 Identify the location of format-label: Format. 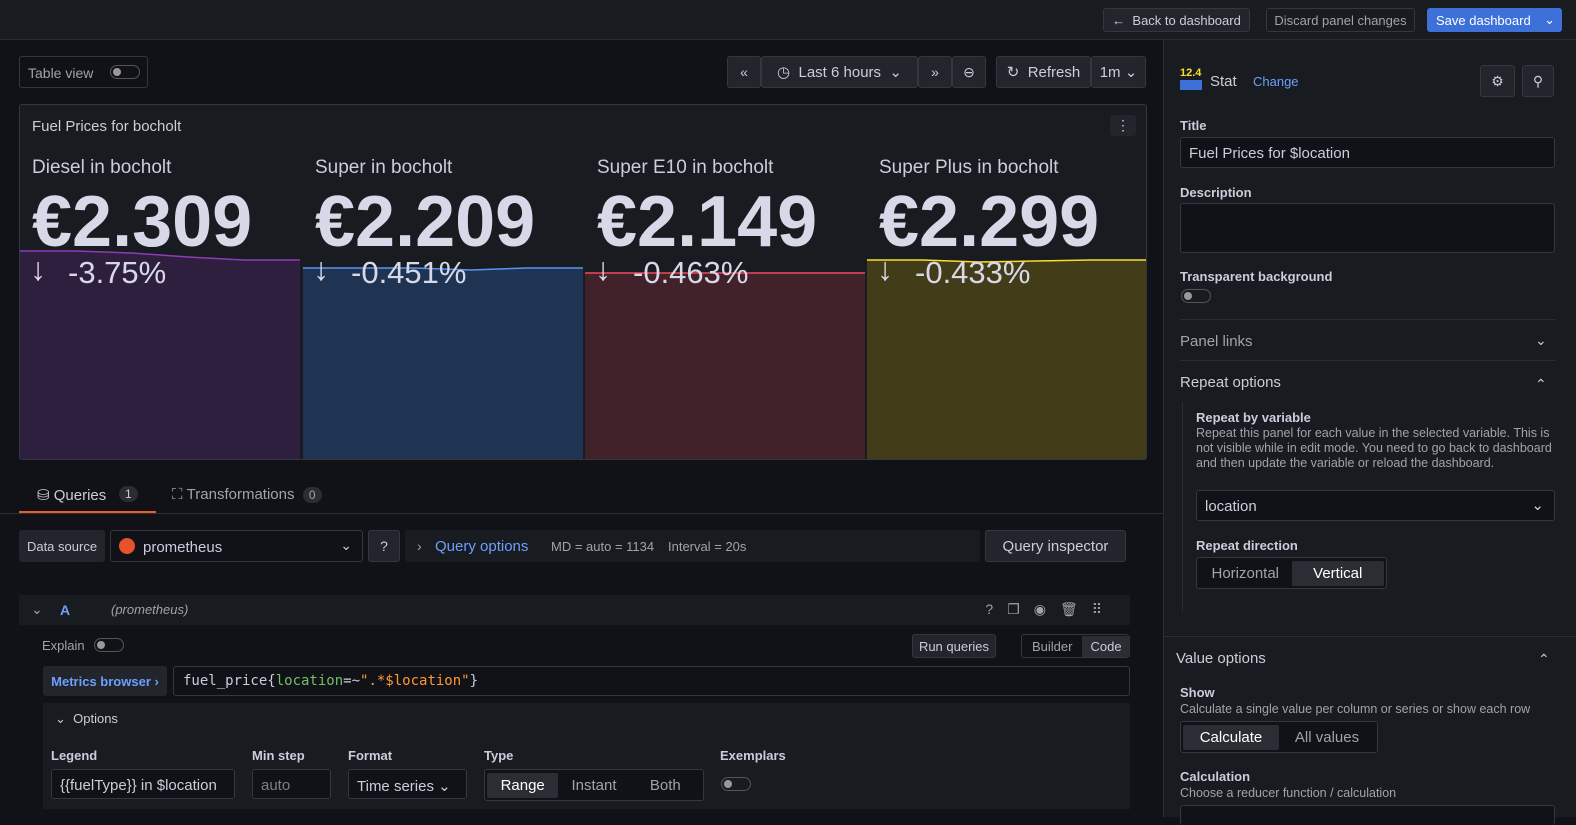
(370, 755).